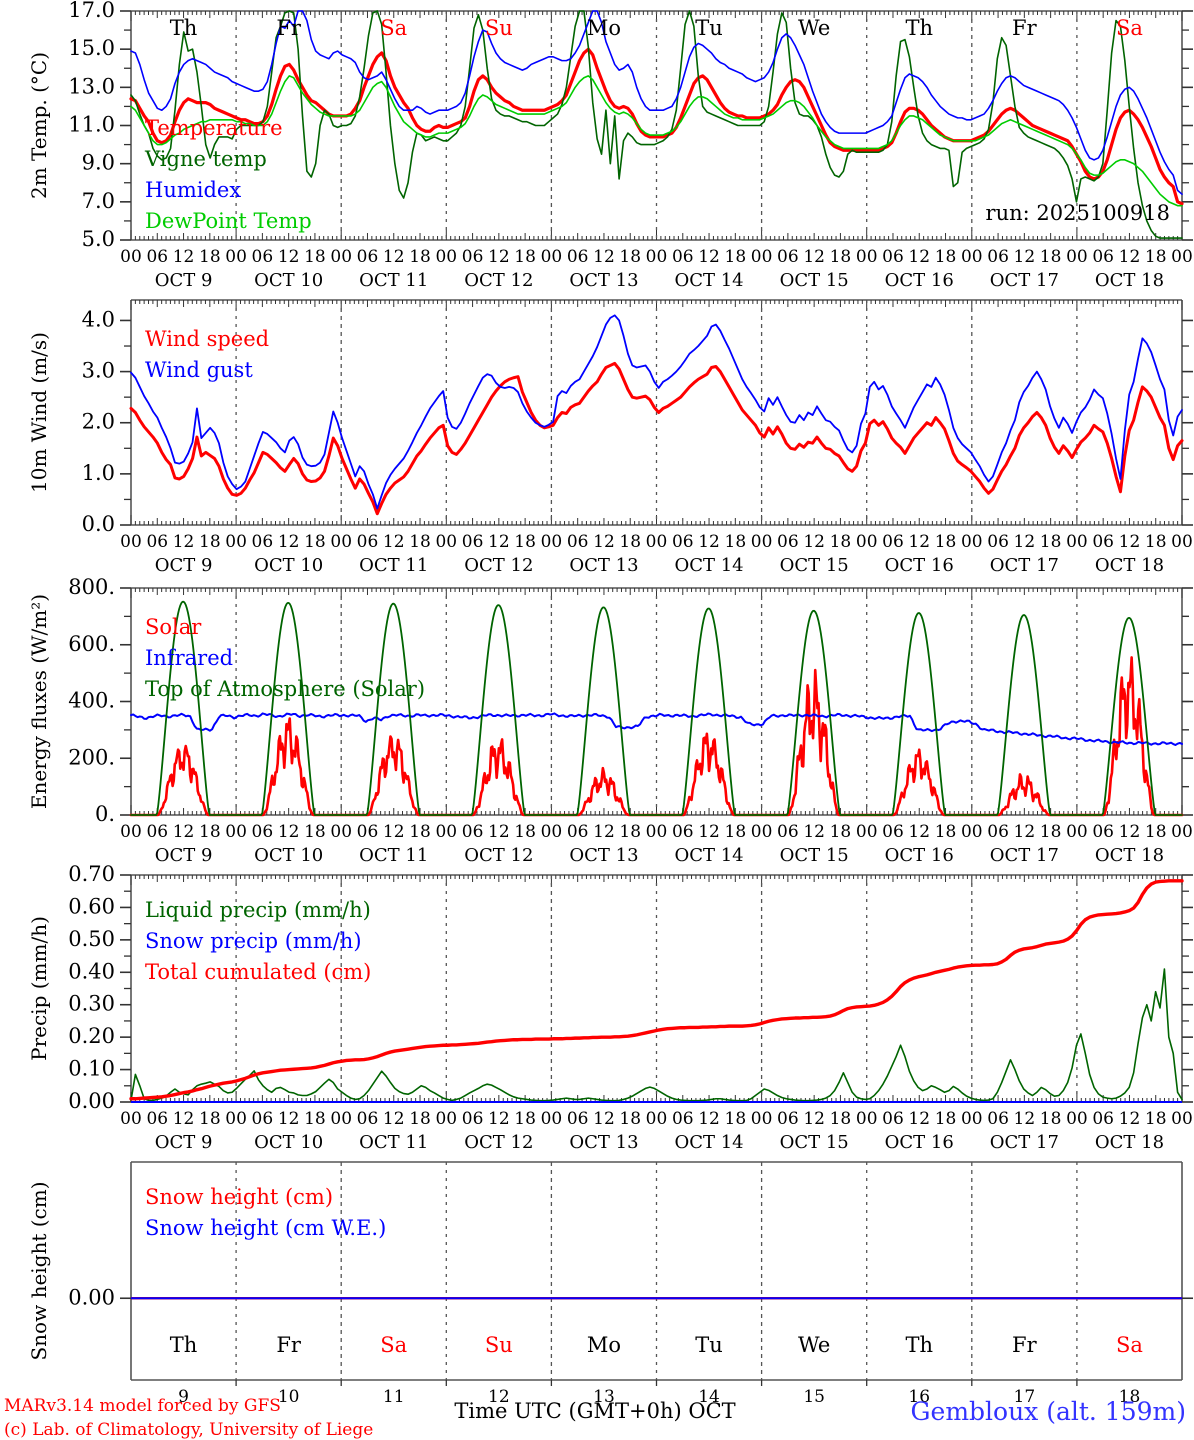 Image resolution: width=1194 pixels, height=1440 pixels. What do you see at coordinates (289, 1397) in the screenshot?
I see `day-number-label: 10` at bounding box center [289, 1397].